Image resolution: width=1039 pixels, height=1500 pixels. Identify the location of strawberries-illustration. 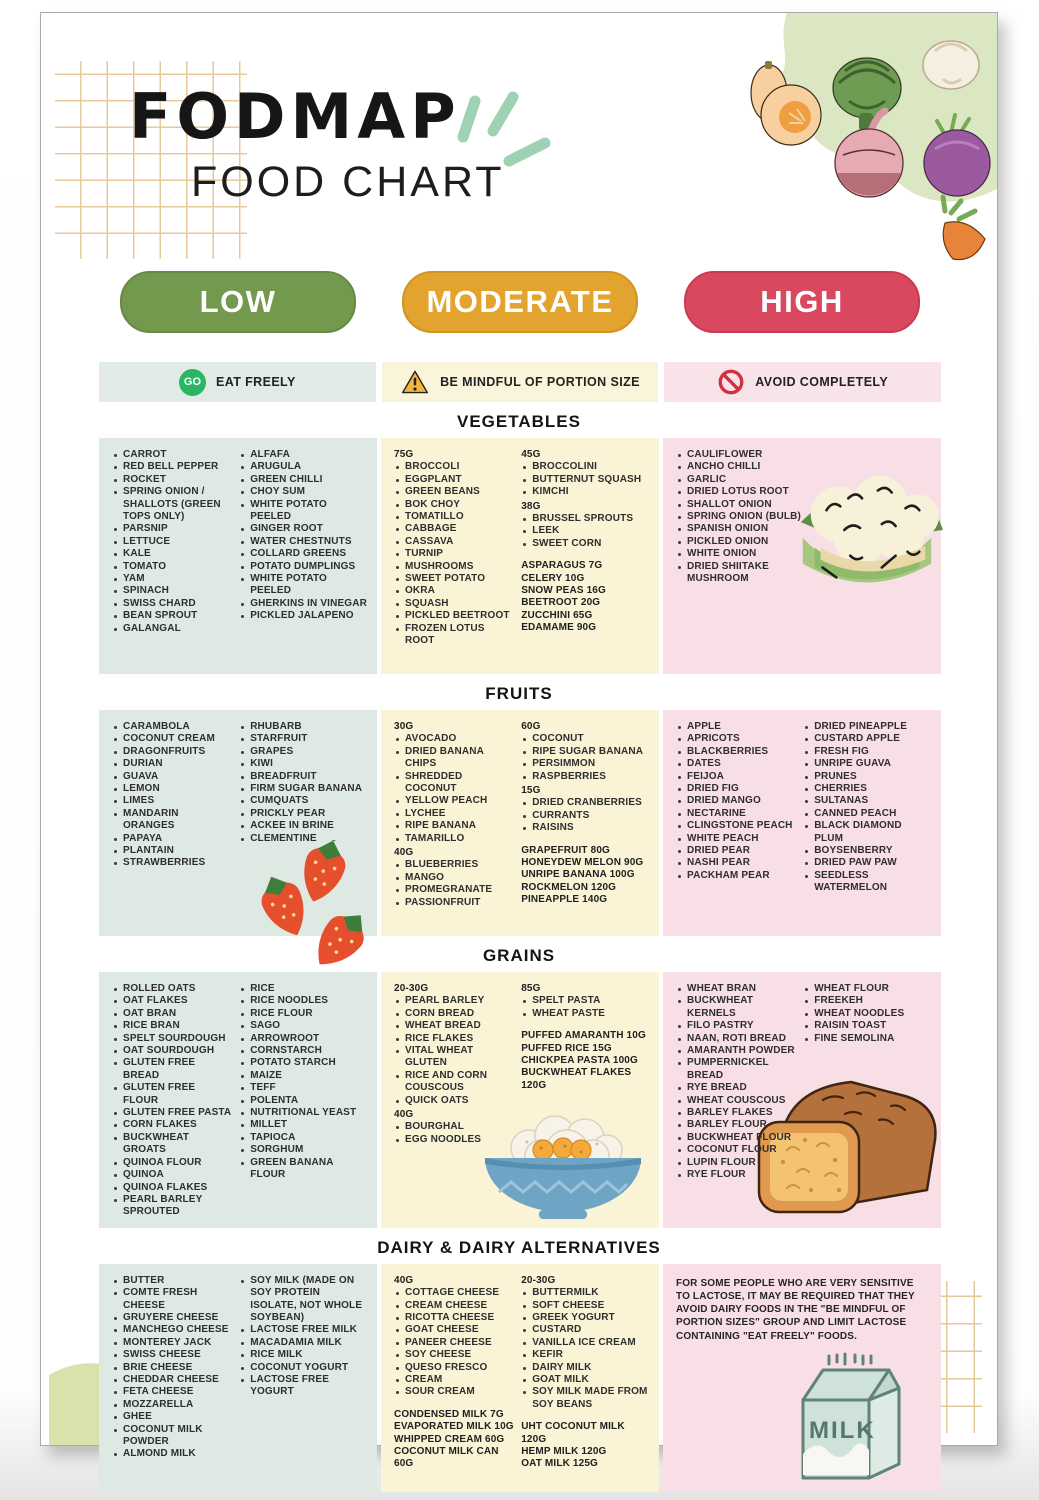
(312, 902).